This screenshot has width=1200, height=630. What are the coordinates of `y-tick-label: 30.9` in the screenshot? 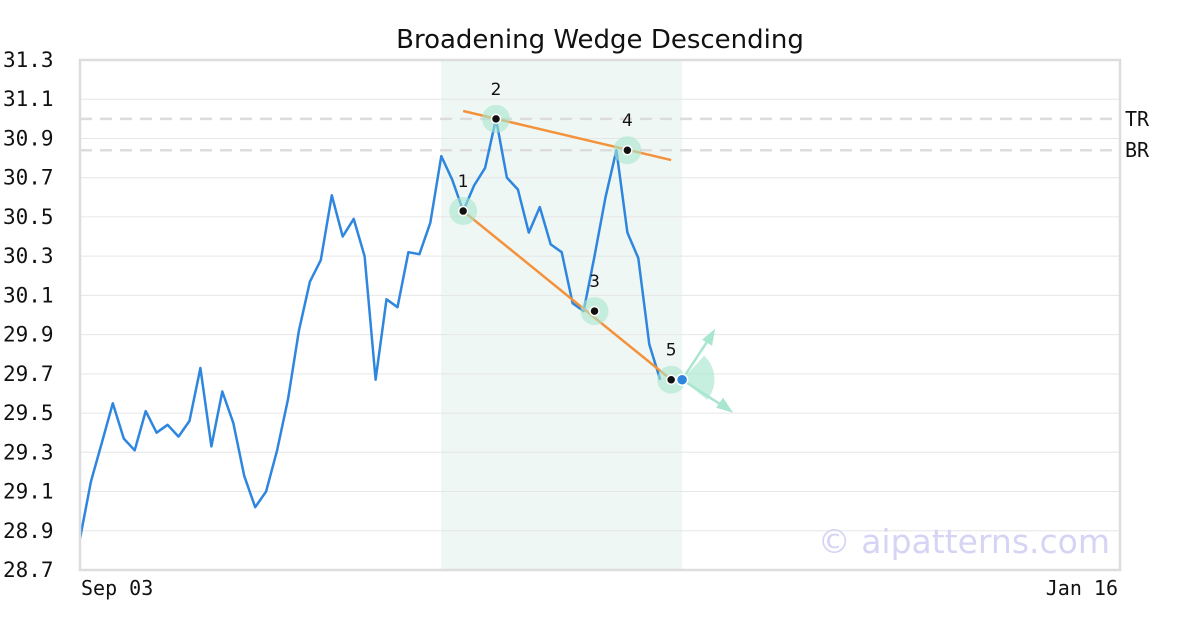 It's located at (28, 138).